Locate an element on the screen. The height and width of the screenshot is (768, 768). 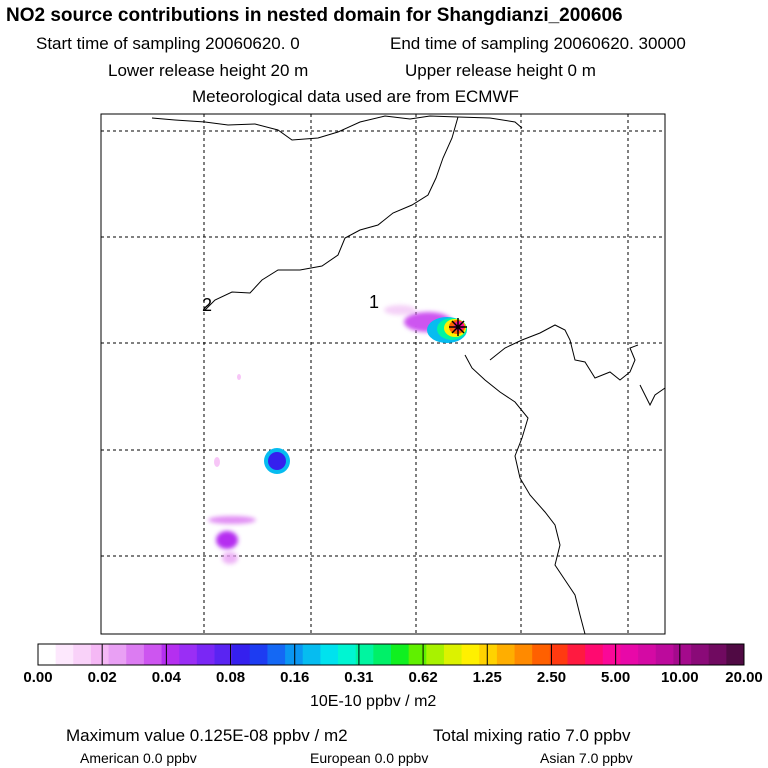
colorbar-tick-label: 0.31 is located at coordinates (359, 677).